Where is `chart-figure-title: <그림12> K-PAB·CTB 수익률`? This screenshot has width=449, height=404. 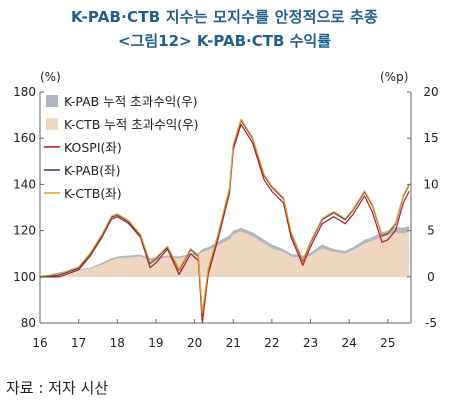 chart-figure-title: <그림12> K-PAB·CTB 수익률 is located at coordinates (224, 41).